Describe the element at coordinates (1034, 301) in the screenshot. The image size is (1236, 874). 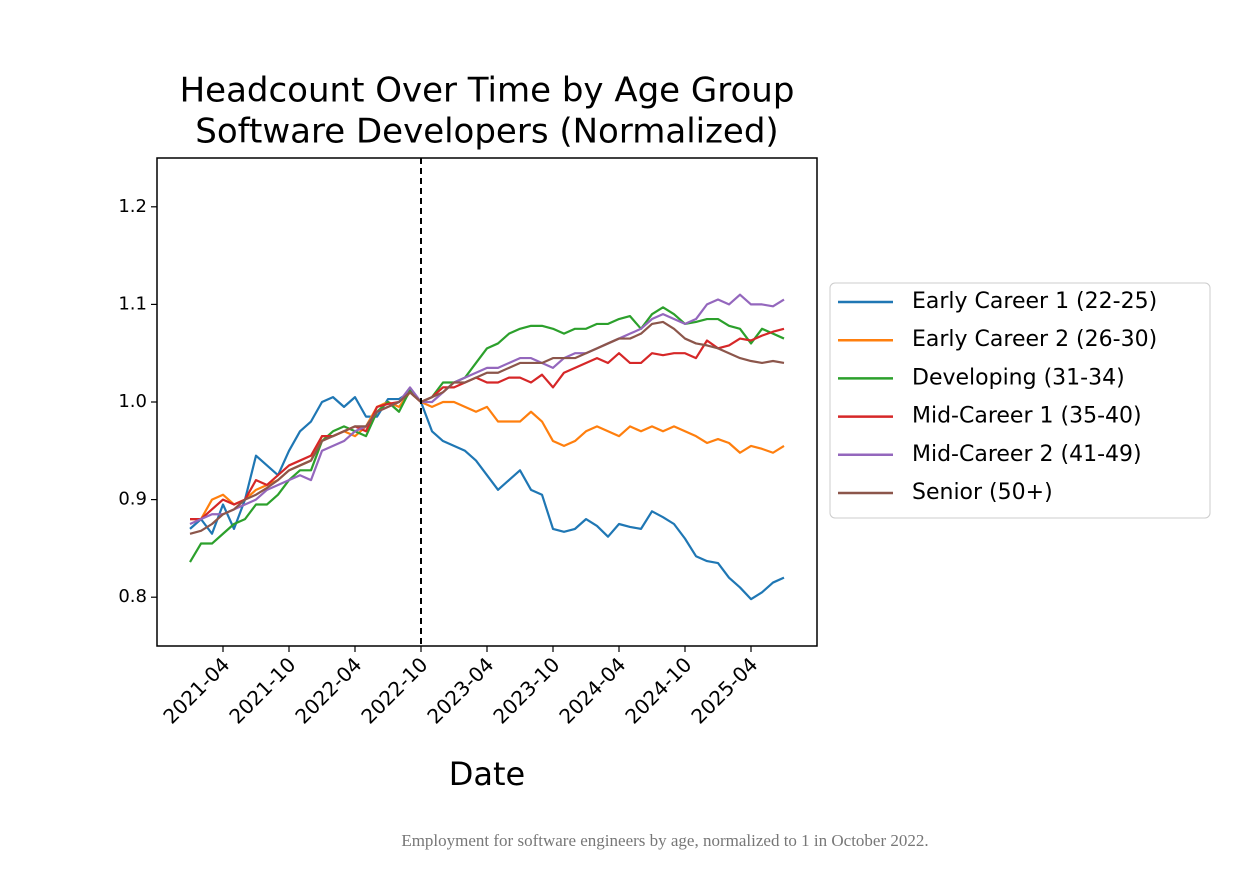
I see `legend-label: Early Career 1 (22-25)` at that location.